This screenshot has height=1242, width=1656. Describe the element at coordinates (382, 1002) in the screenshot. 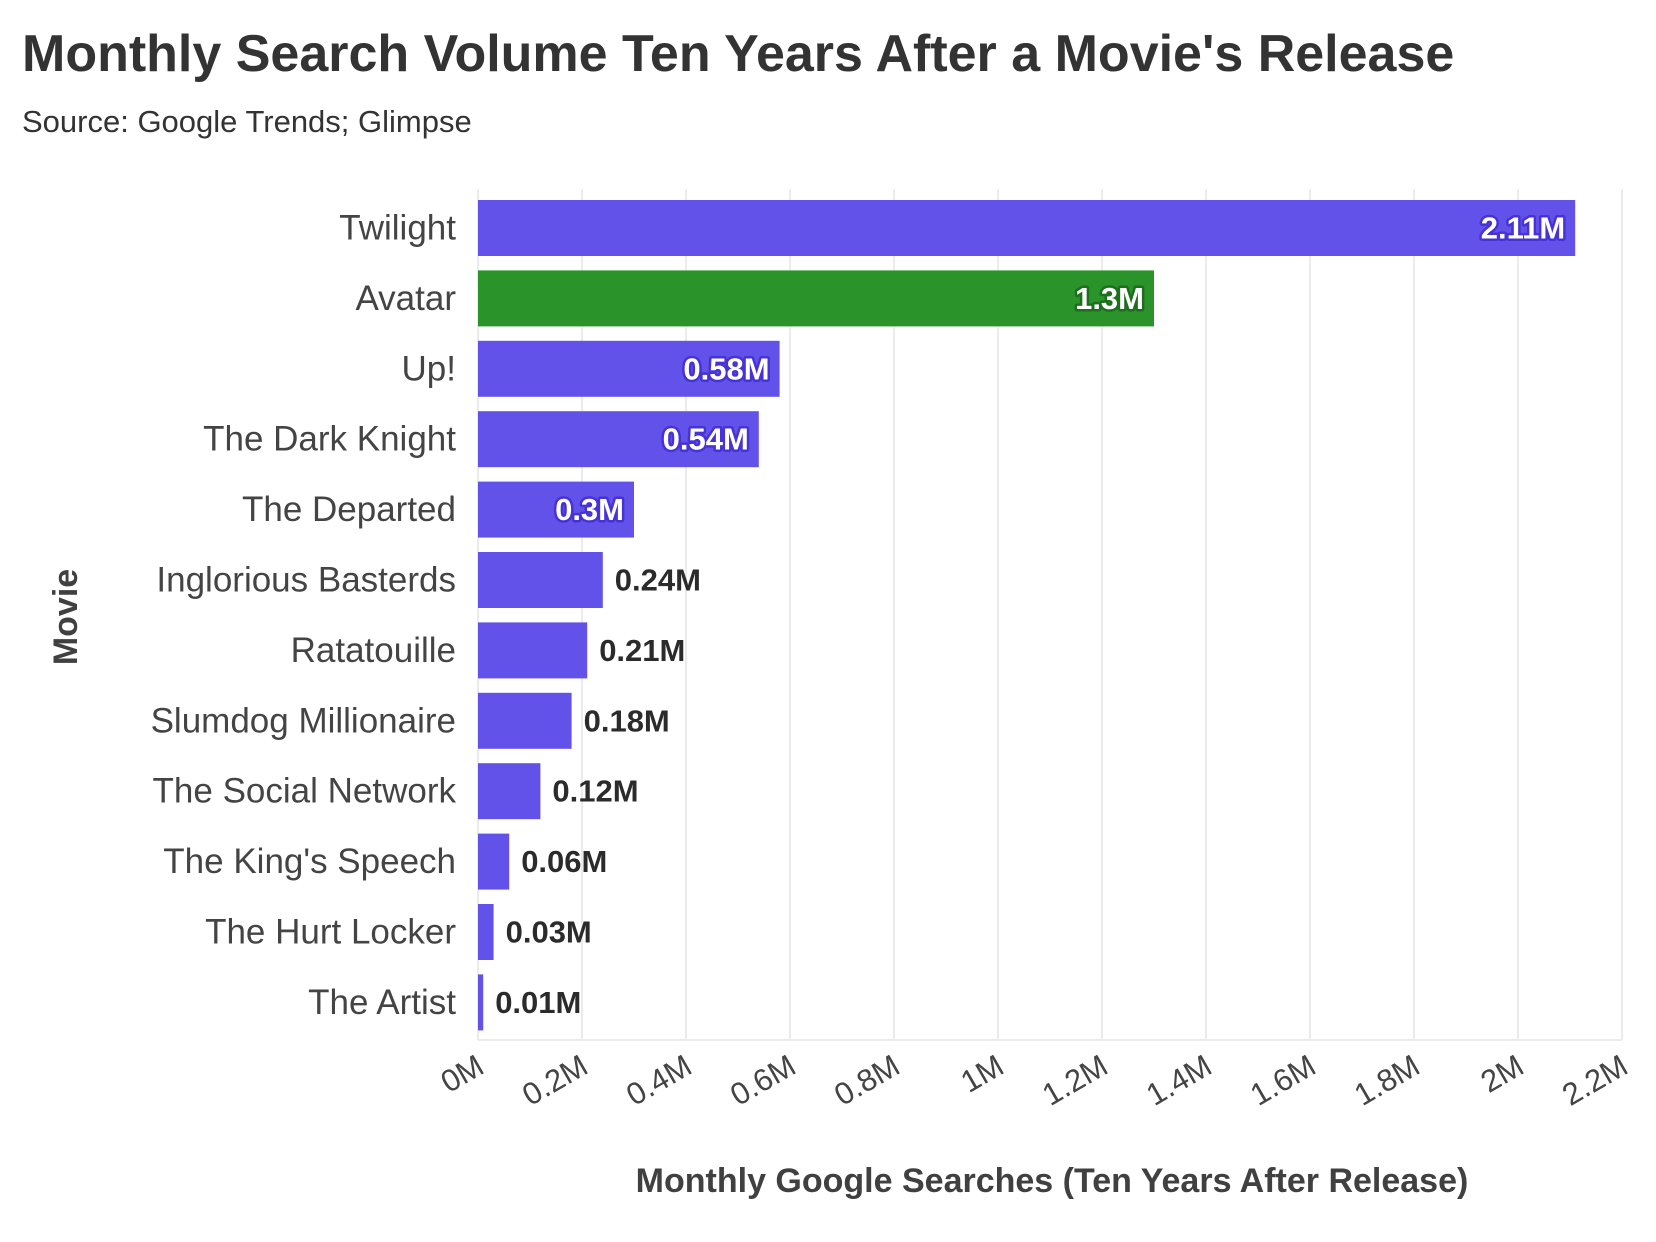

I see `y-tick-label-11: The Artist` at that location.